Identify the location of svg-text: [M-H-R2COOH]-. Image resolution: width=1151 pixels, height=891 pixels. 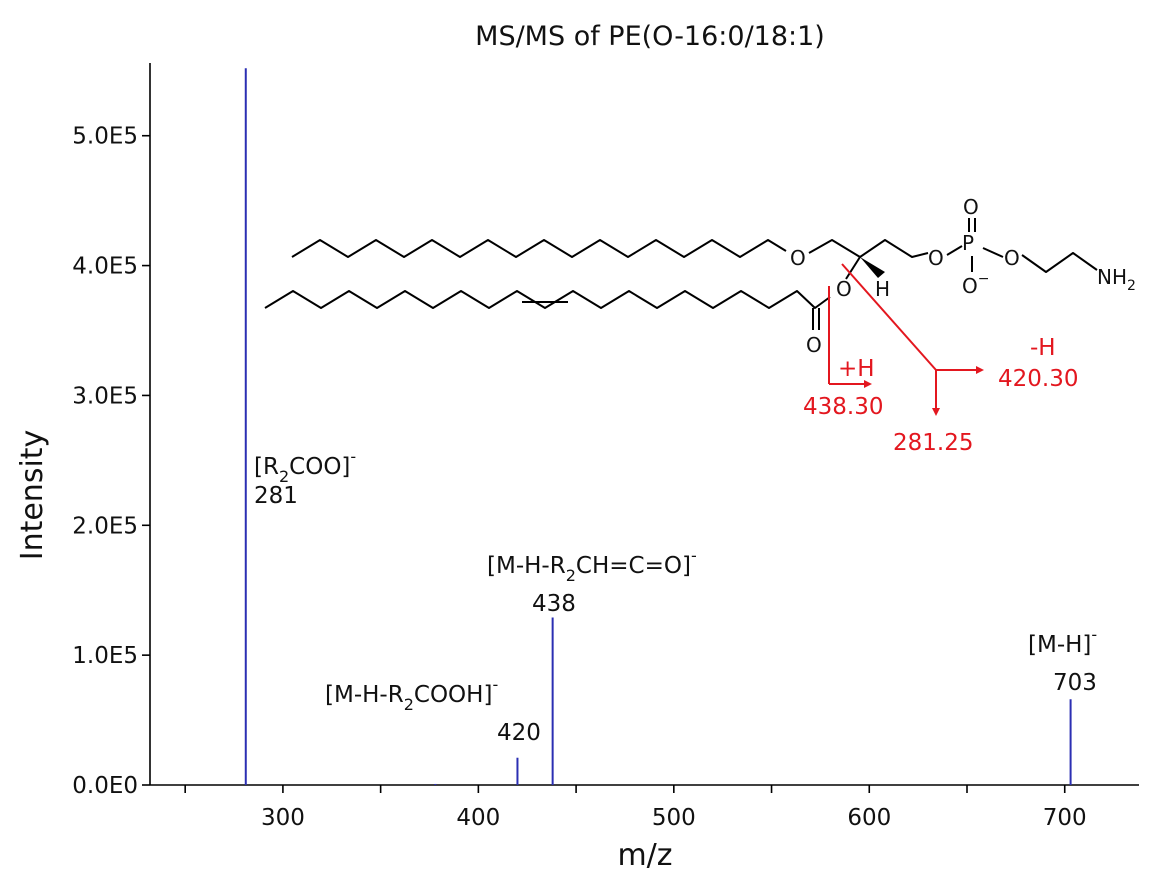
(411, 694).